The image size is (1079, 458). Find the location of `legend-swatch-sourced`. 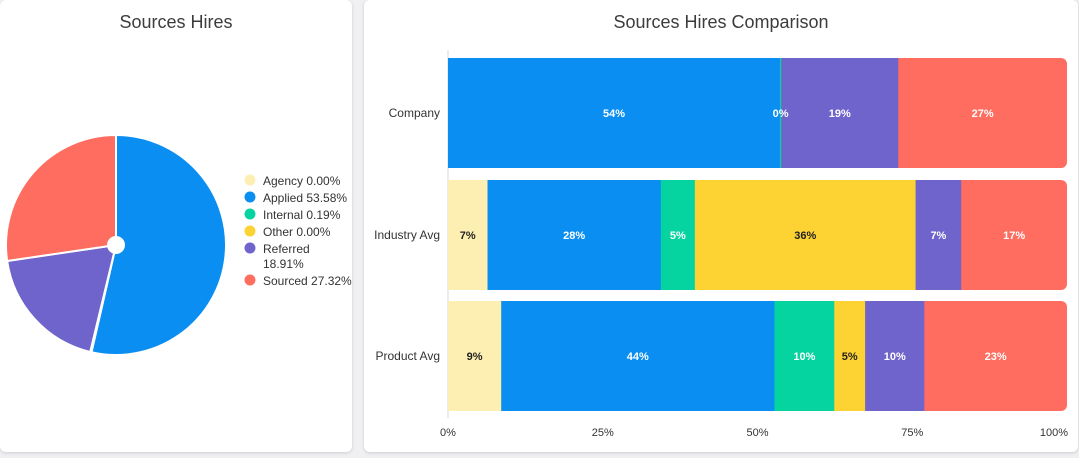

legend-swatch-sourced is located at coordinates (250, 280).